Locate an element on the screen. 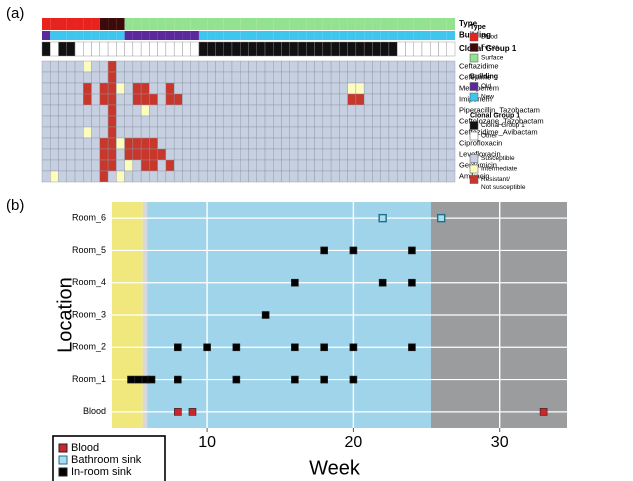 This screenshot has height=481, width=633. legend-swatch is located at coordinates (474, 136).